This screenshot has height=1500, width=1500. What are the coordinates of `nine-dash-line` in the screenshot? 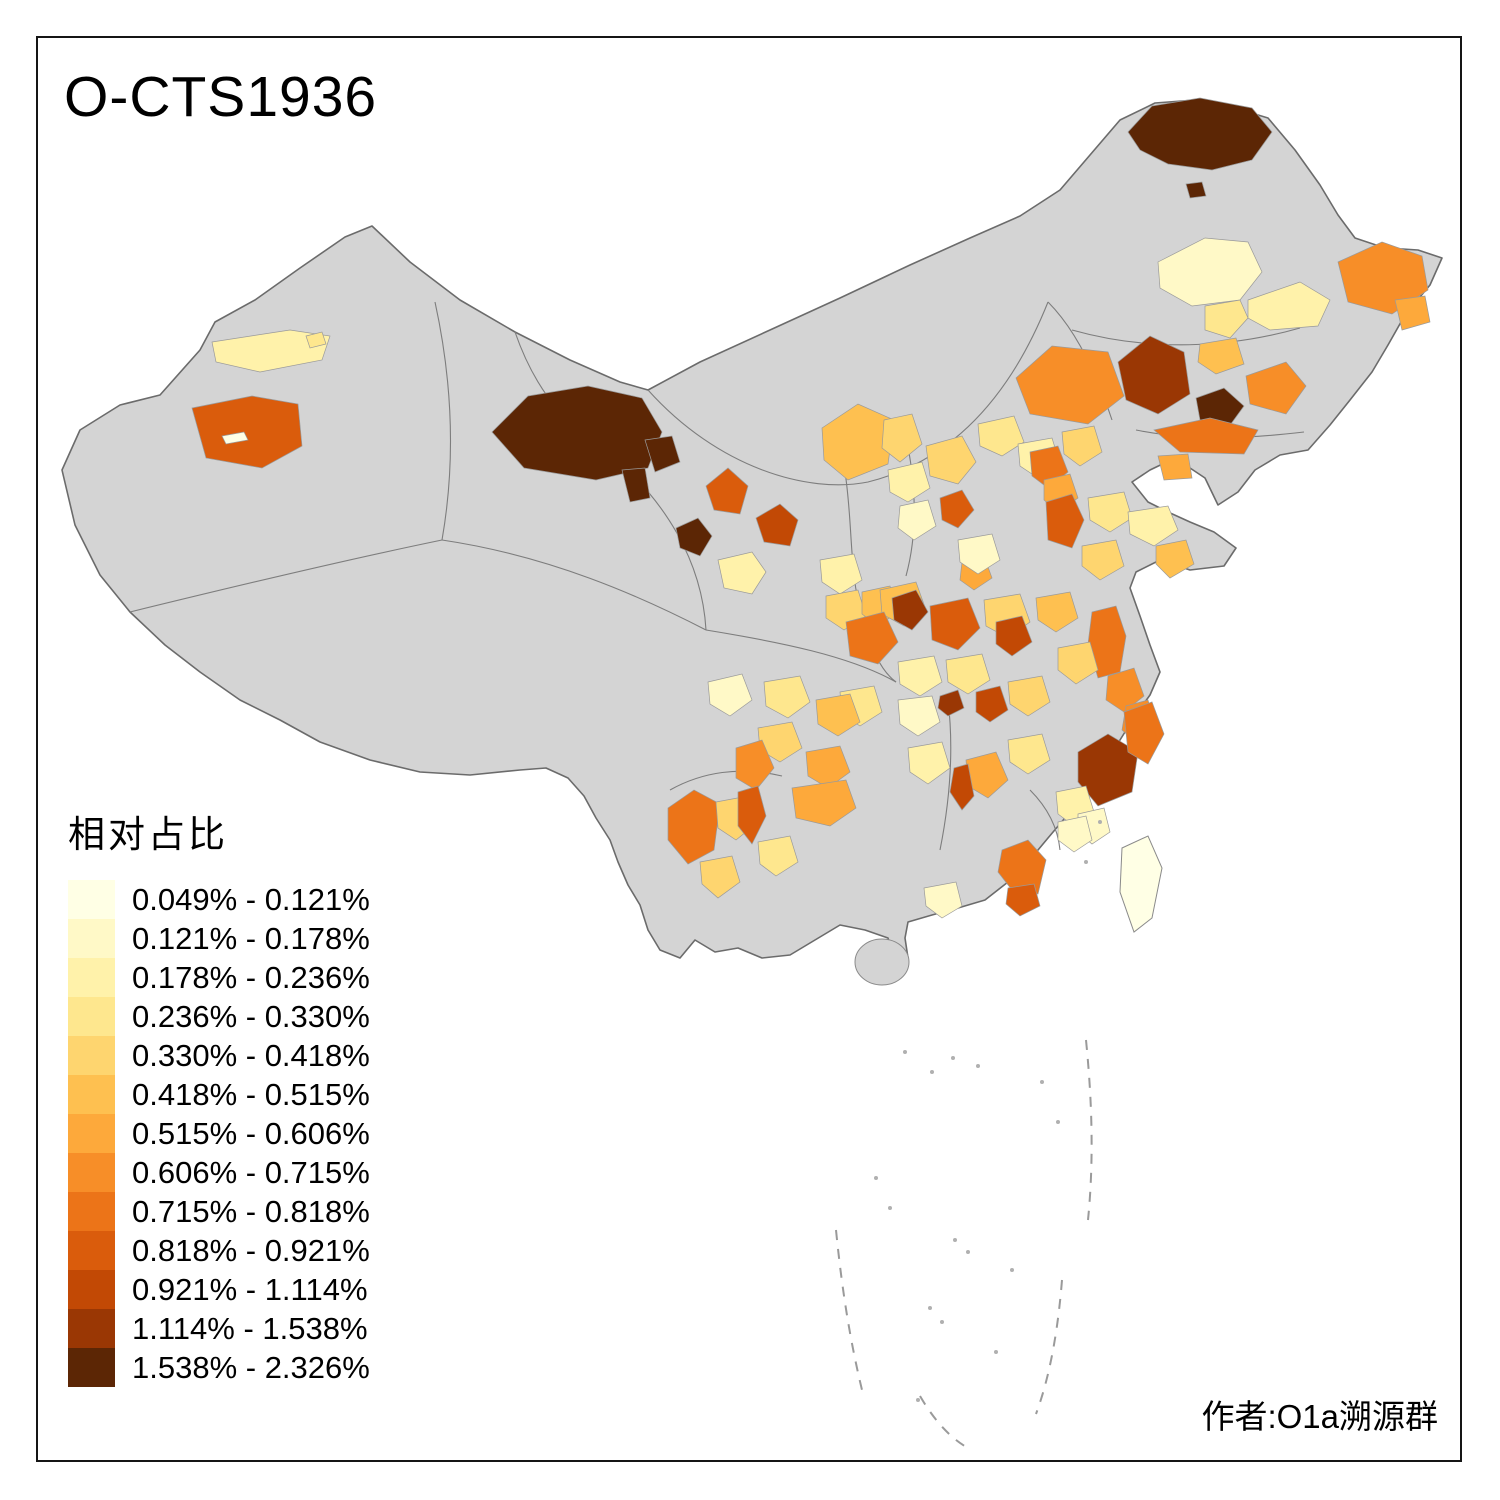 It's located at (964, 1244).